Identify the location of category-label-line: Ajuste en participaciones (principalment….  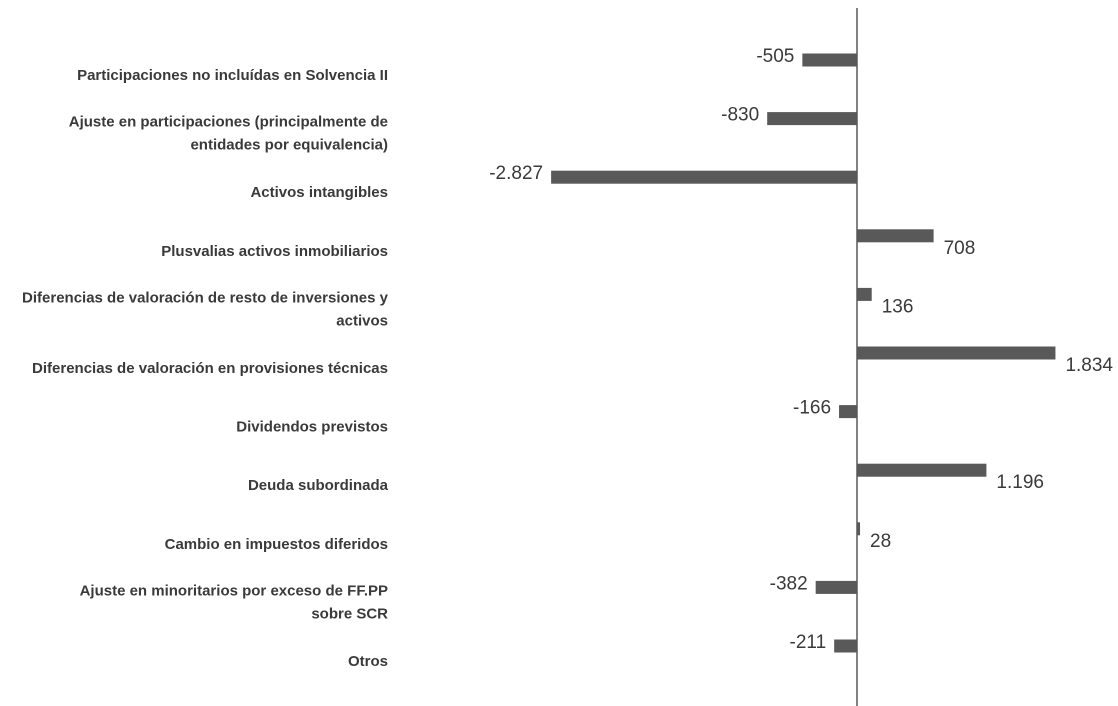
(228, 122).